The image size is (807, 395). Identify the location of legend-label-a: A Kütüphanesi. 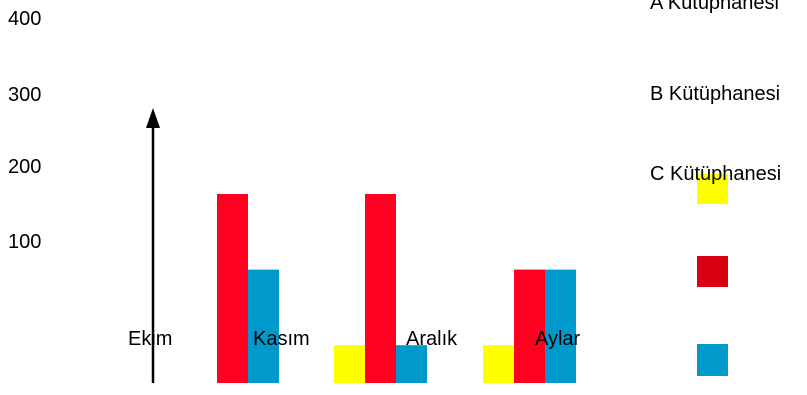
(714, 7).